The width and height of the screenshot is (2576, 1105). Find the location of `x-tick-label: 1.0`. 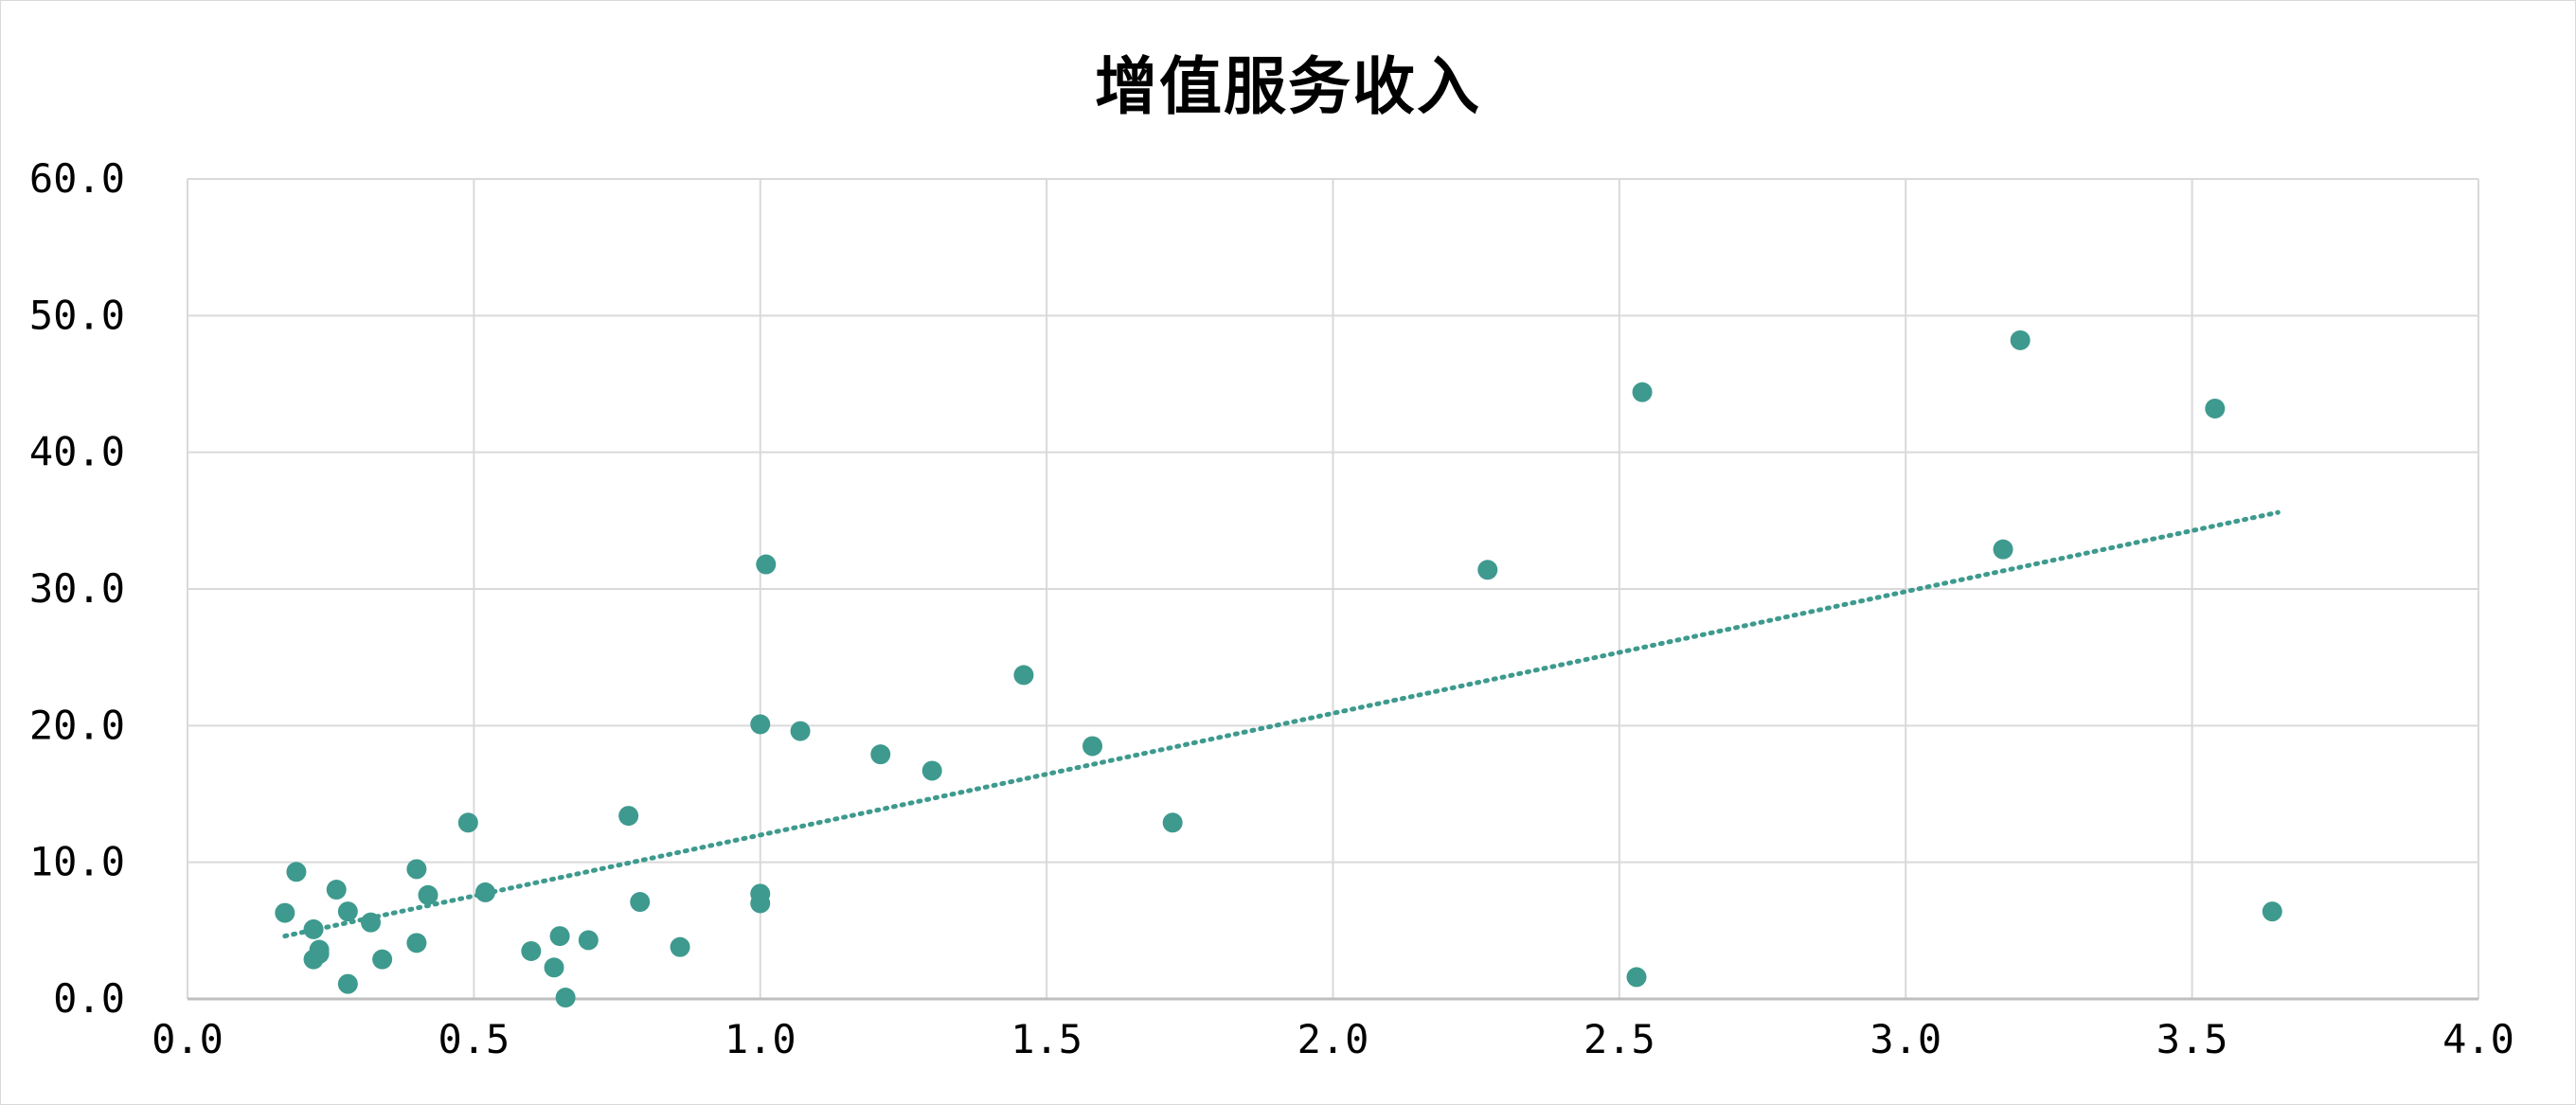

x-tick-label: 1.0 is located at coordinates (760, 1039).